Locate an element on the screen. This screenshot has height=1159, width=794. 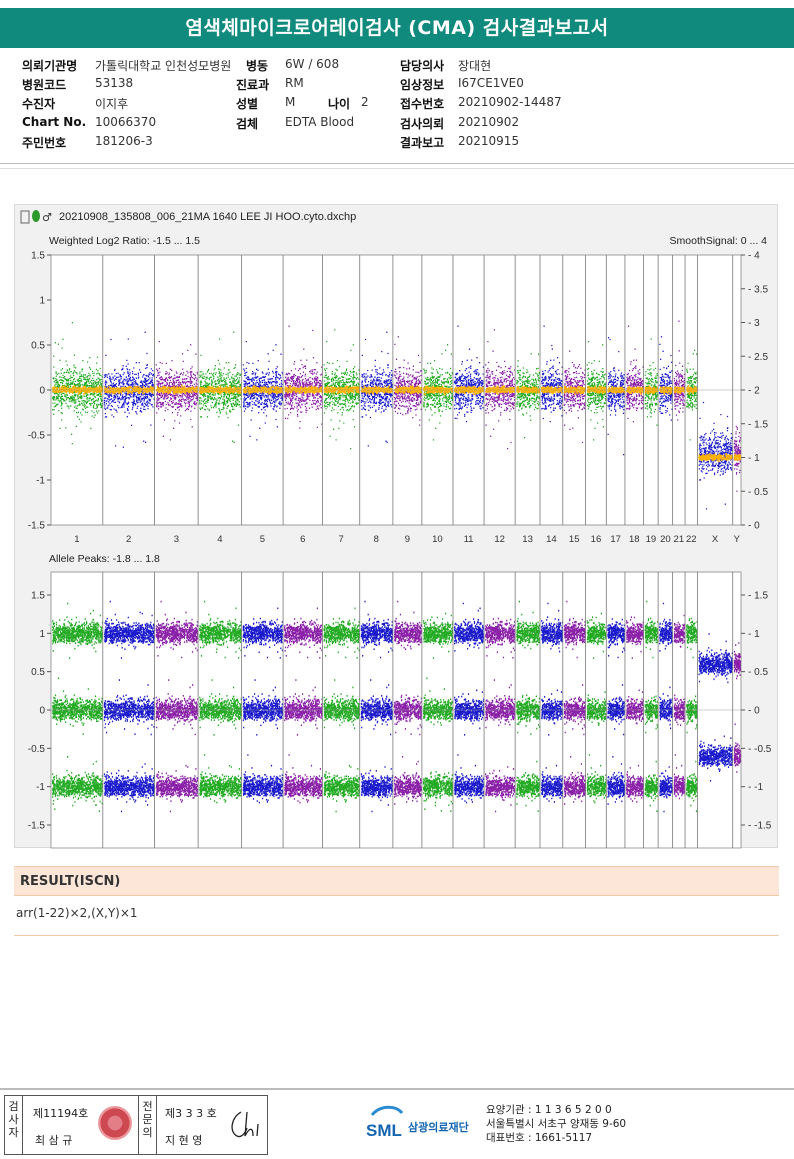
chromosome-label: 16 is located at coordinates (596, 539).